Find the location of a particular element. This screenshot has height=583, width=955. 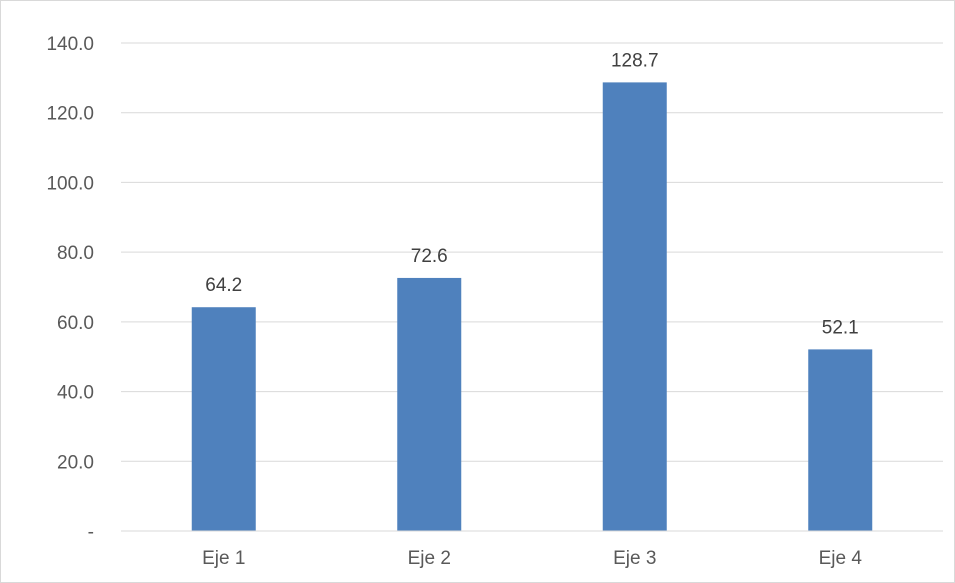

data-label: 128.7 is located at coordinates (635, 60).